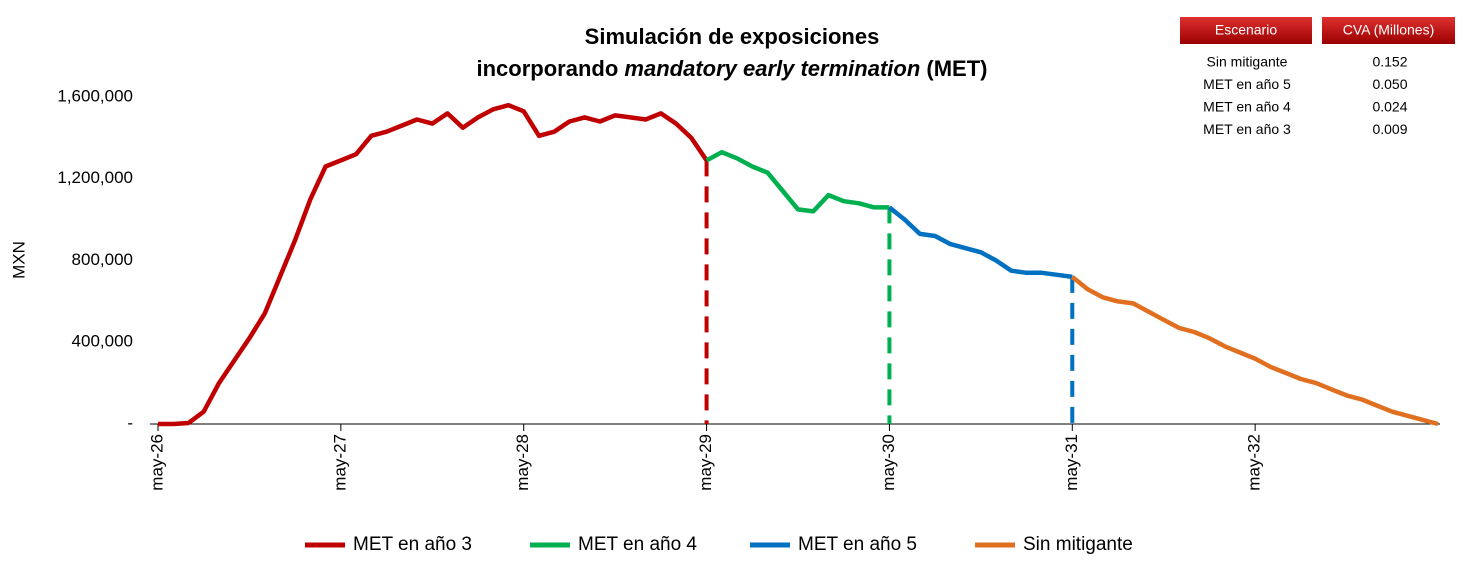 The height and width of the screenshot is (565, 1483). What do you see at coordinates (1247, 107) in the screenshot?
I see `table-cell: MET en año 4` at bounding box center [1247, 107].